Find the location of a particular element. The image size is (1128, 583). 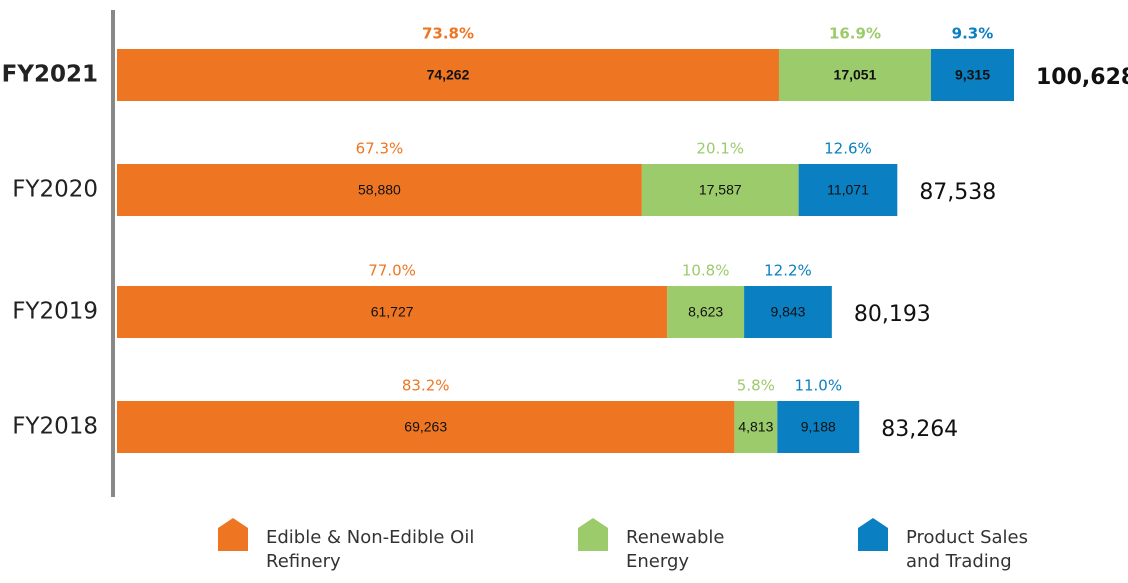

total-label: 87,538 is located at coordinates (957, 192).